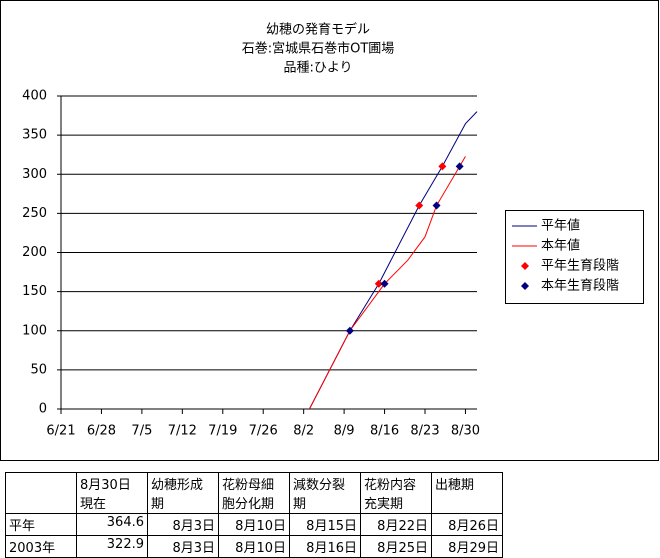  Describe the element at coordinates (560, 246) in the screenshot. I see `legend-label: 本年値` at that location.